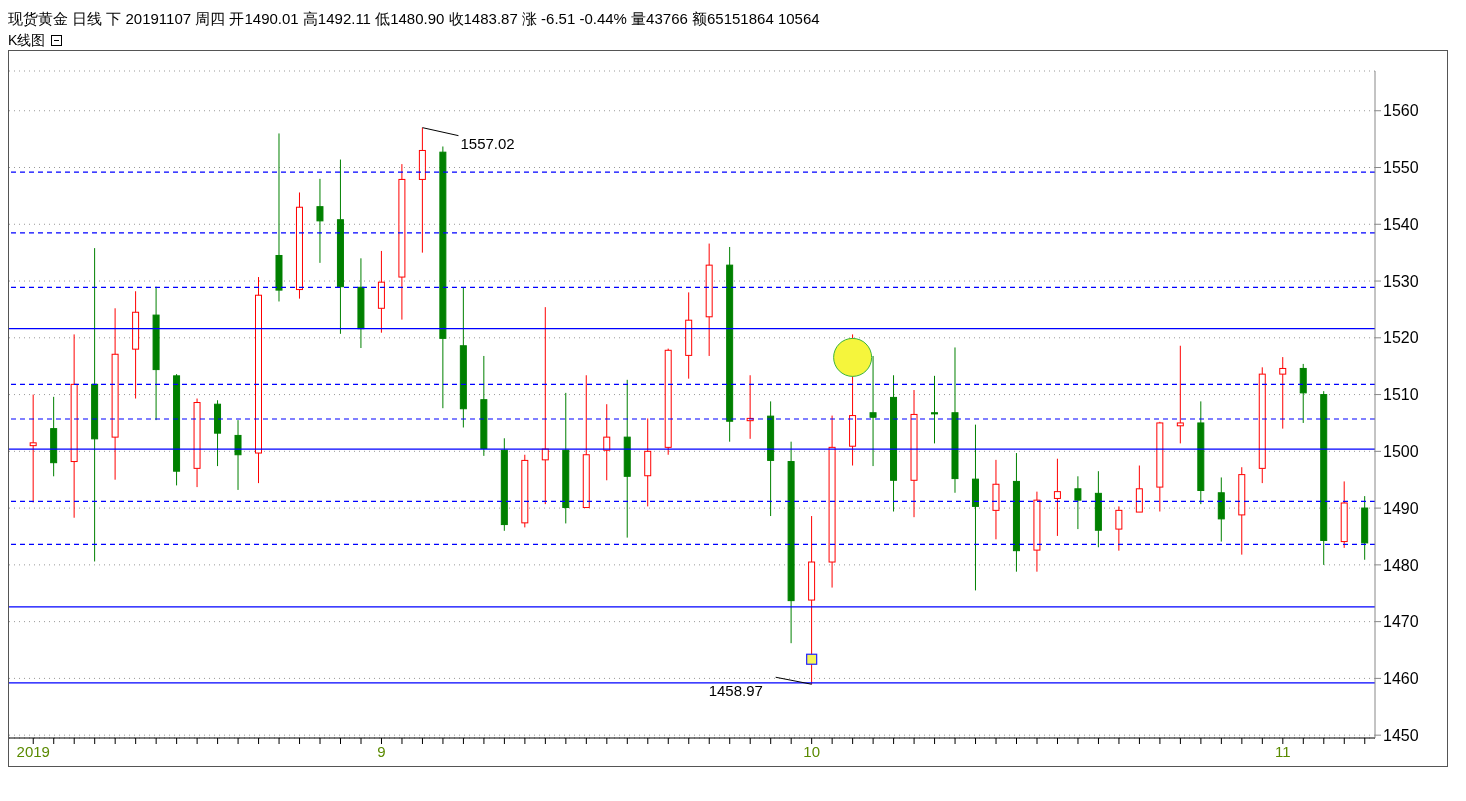 This screenshot has width=1466, height=801. I want to click on y-tick-label: 1460, so click(1401, 679).